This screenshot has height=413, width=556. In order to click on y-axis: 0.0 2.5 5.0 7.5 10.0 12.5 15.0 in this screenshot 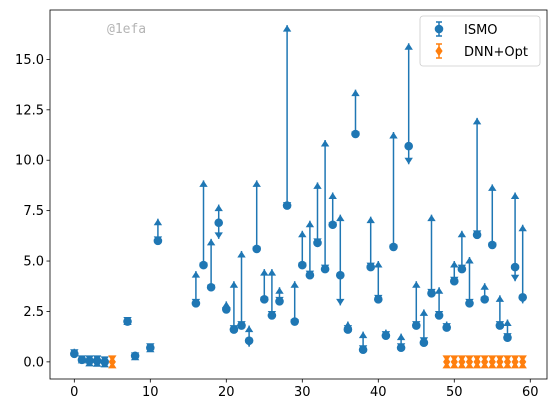, I will do `click(32, 211)`.